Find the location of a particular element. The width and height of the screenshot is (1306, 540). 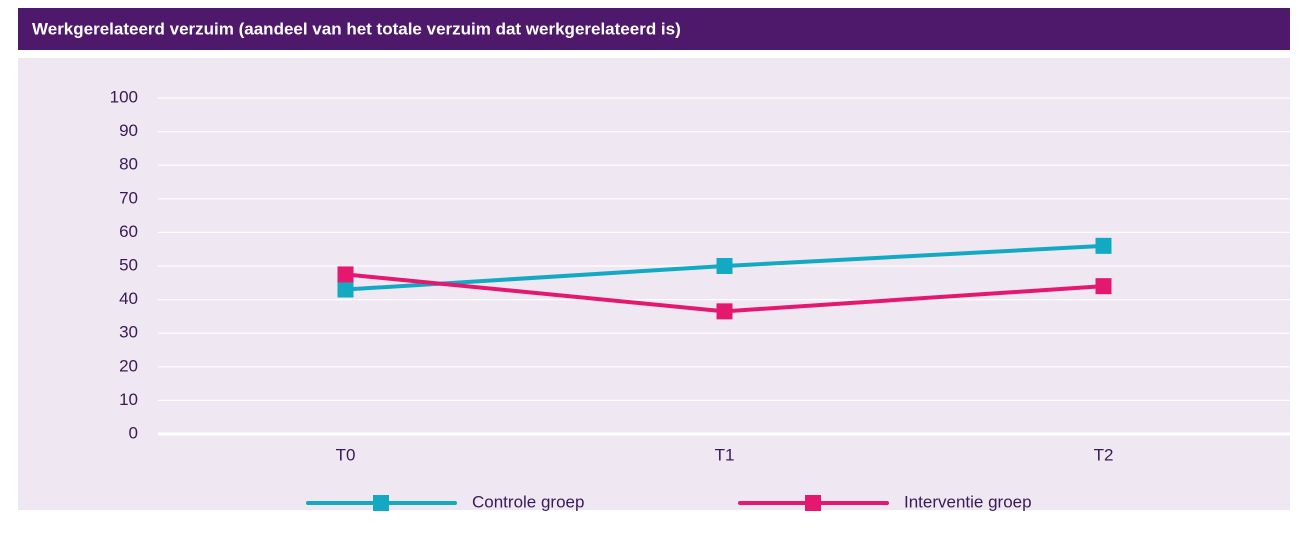

y-tick-label: 90 is located at coordinates (128, 130).